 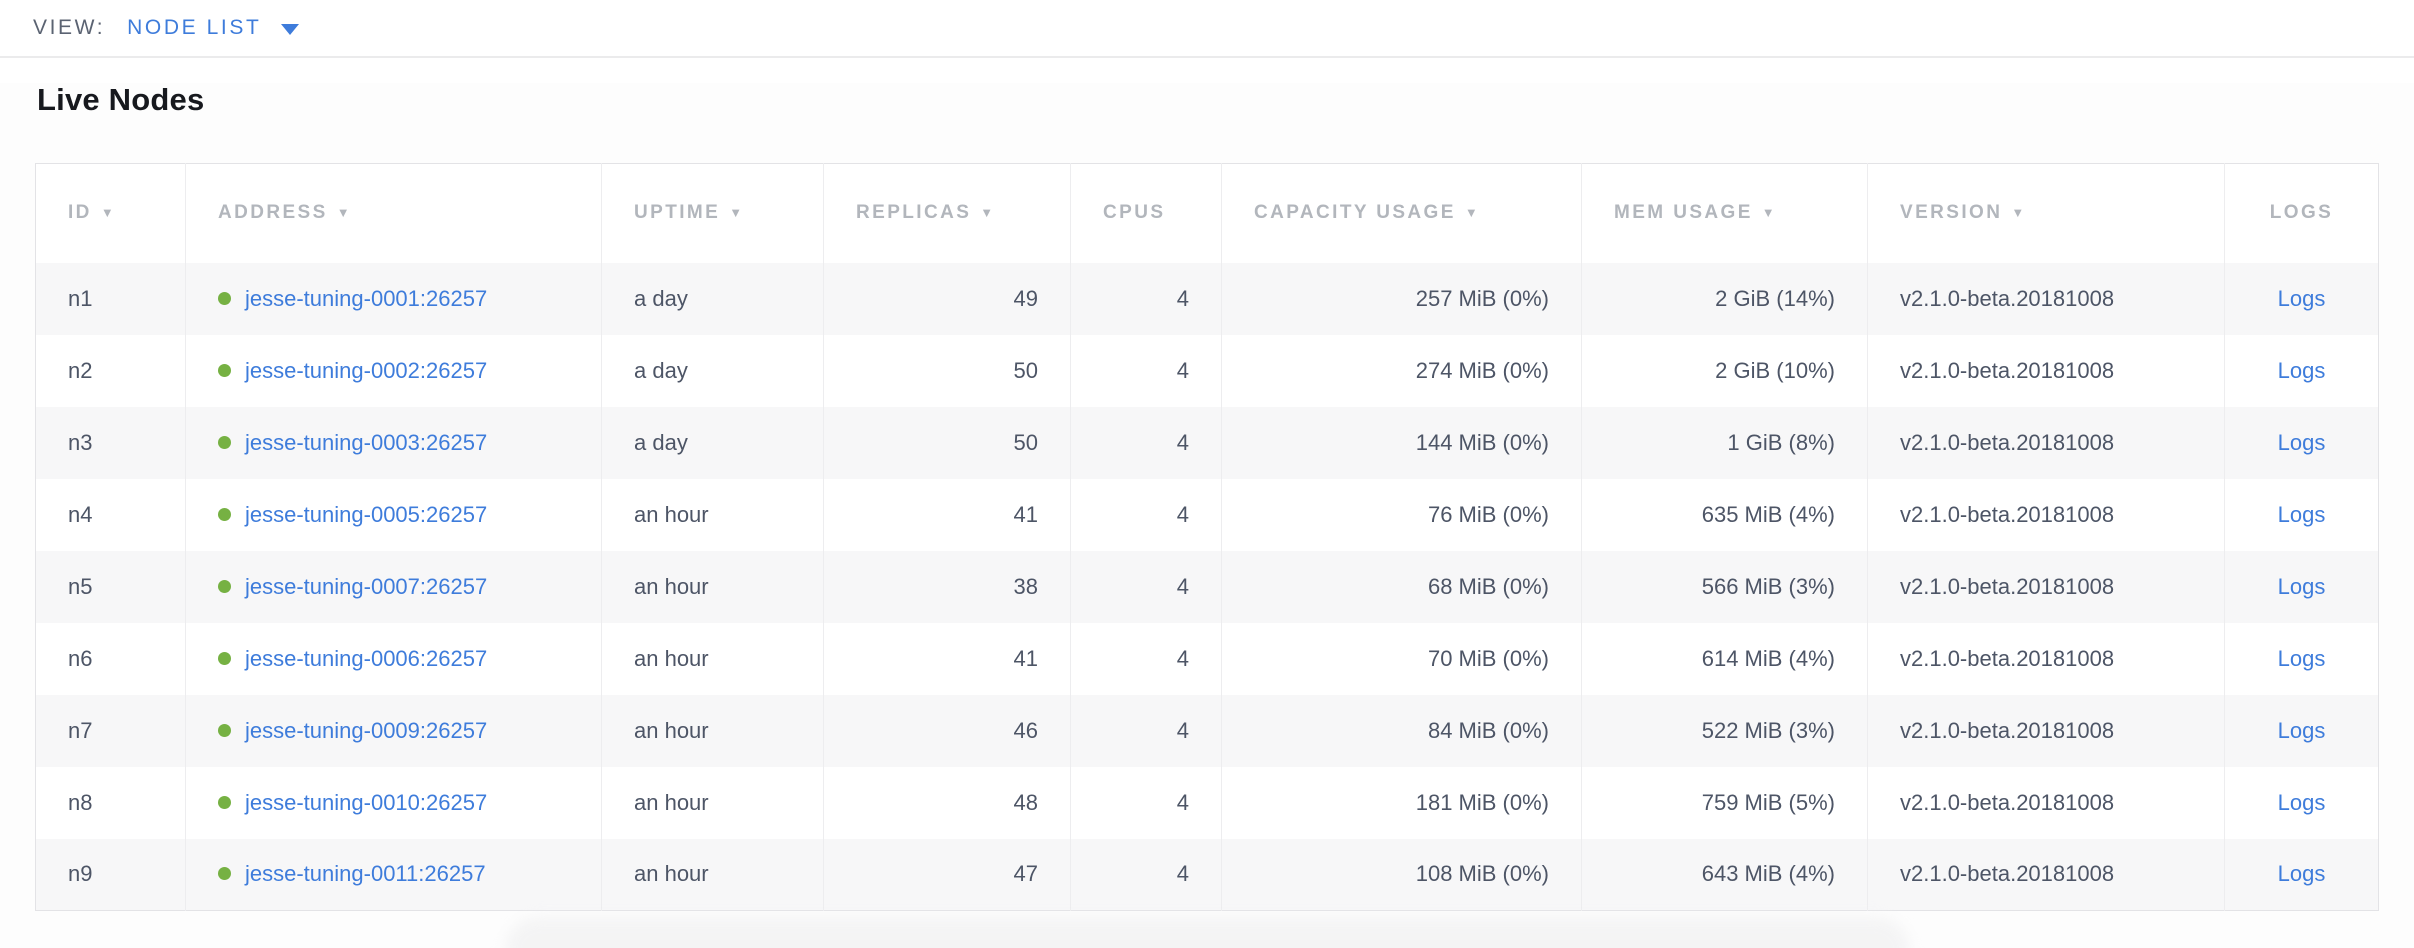 I want to click on page-title: Live Nodes, so click(x=121, y=99).